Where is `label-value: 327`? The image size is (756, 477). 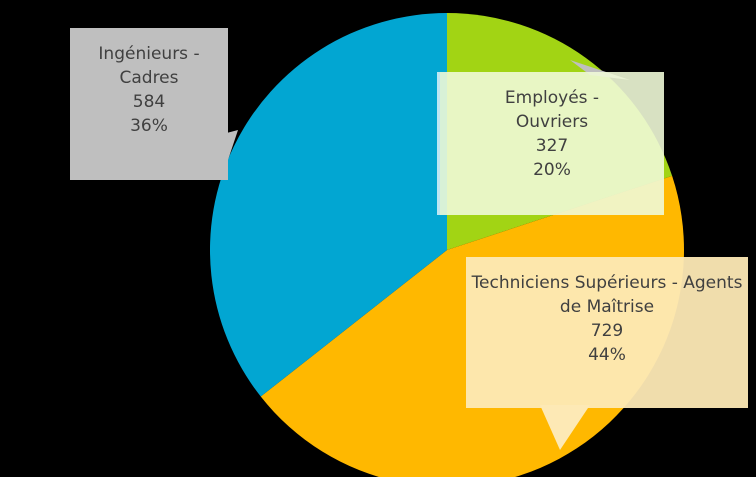
label-value: 327 is located at coordinates (552, 146).